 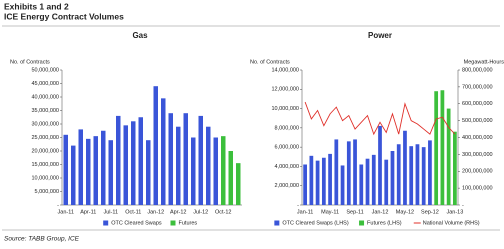 What do you see at coordinates (287, 186) in the screenshot?
I see `y-tick-label: 2,000,000` at bounding box center [287, 186].